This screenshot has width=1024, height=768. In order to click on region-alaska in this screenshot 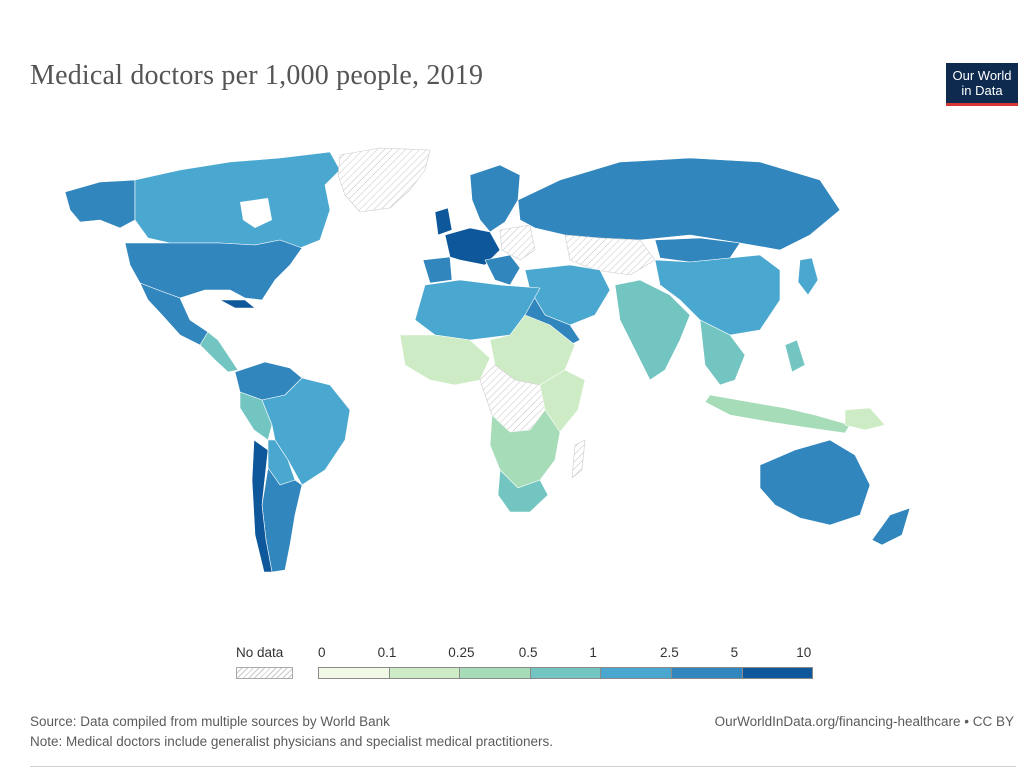, I will do `click(100, 204)`.